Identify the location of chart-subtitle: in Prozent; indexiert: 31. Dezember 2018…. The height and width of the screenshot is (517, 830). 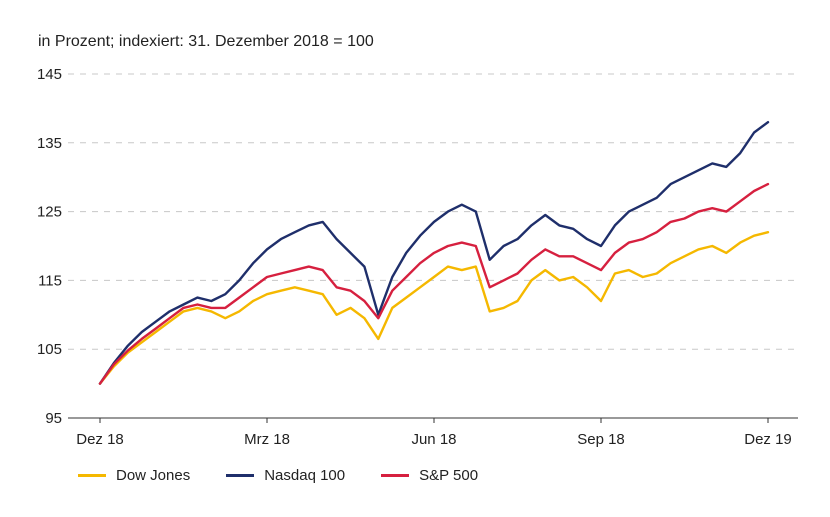
(206, 41).